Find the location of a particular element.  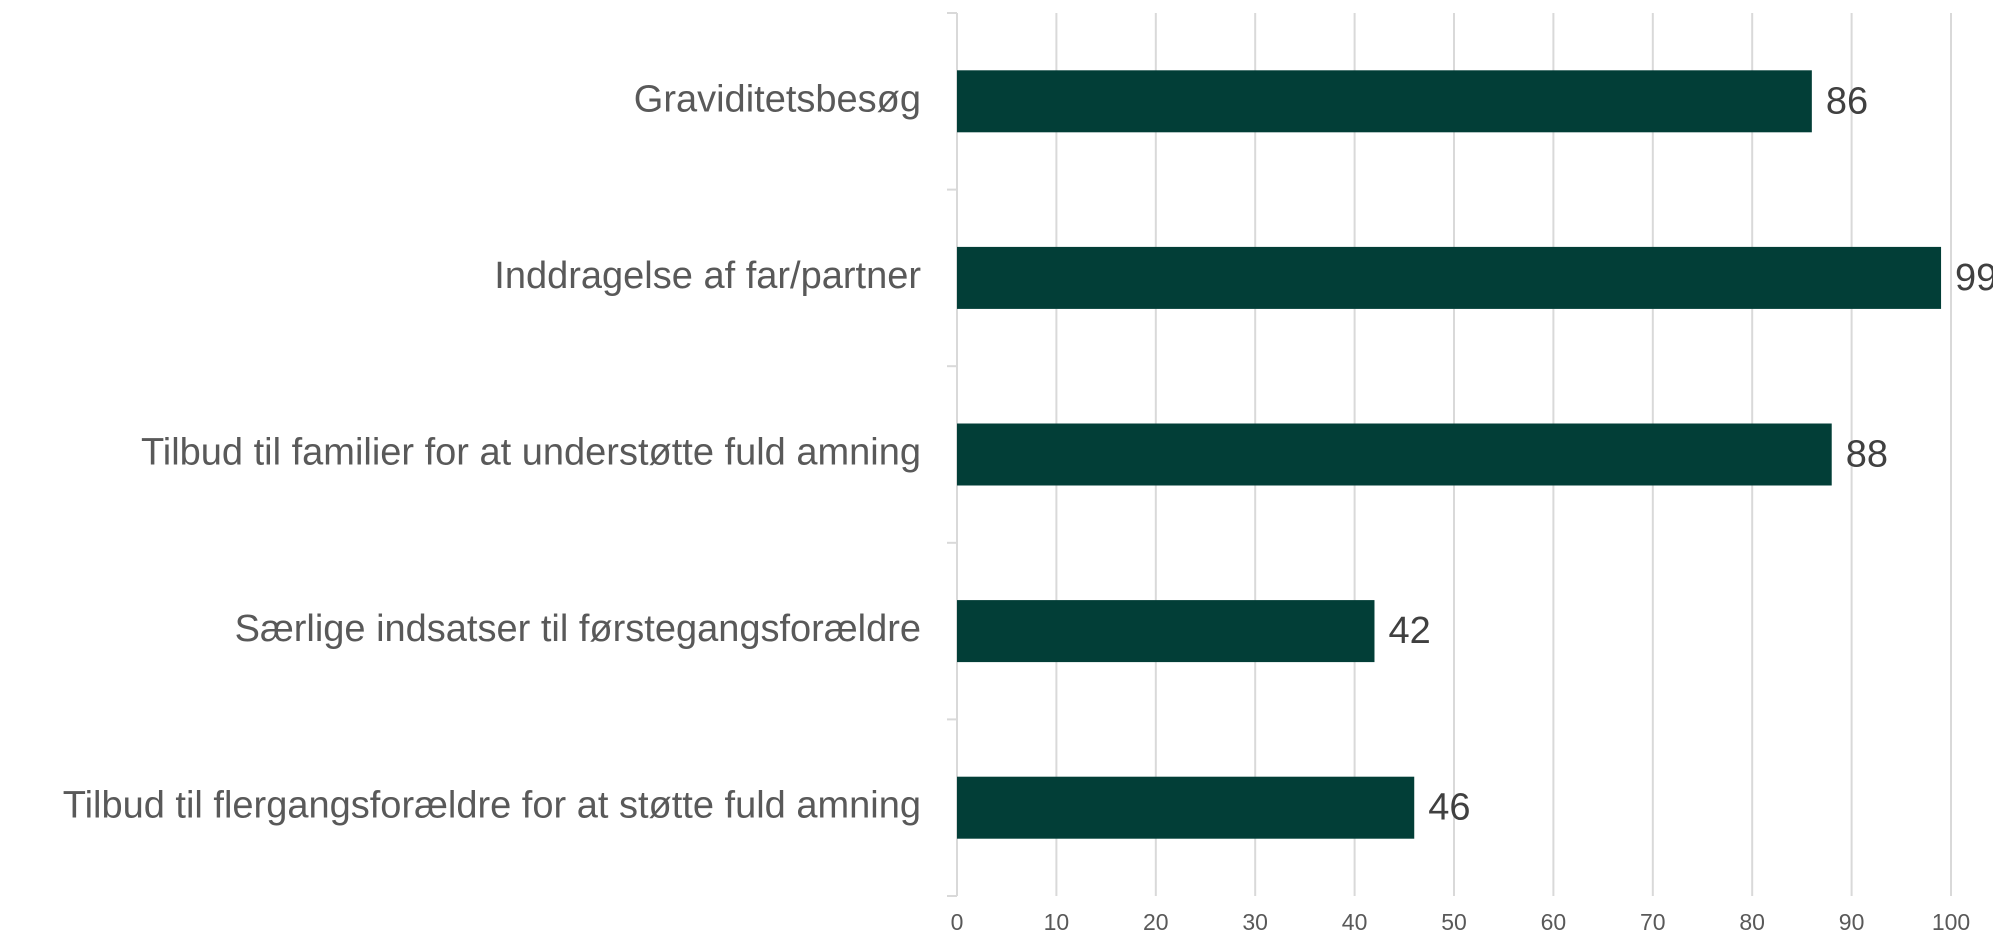

data-label: 99 is located at coordinates (1974, 278).